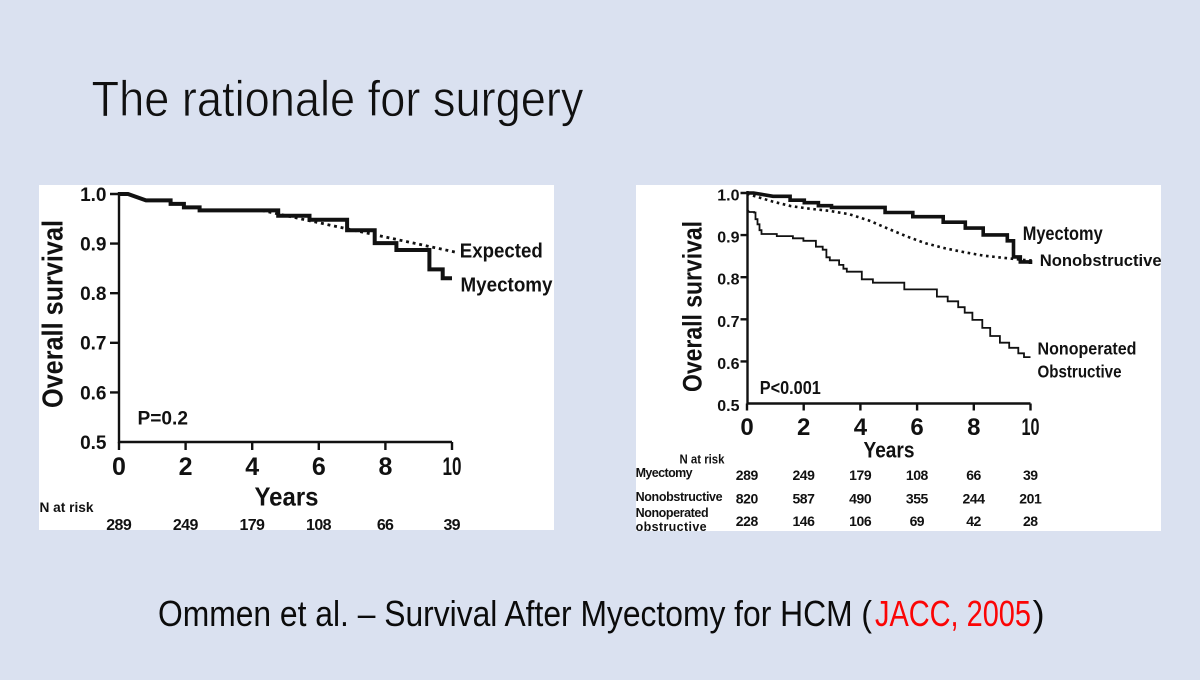  Describe the element at coordinates (974, 499) in the screenshot. I see `svg-text: 244` at that location.